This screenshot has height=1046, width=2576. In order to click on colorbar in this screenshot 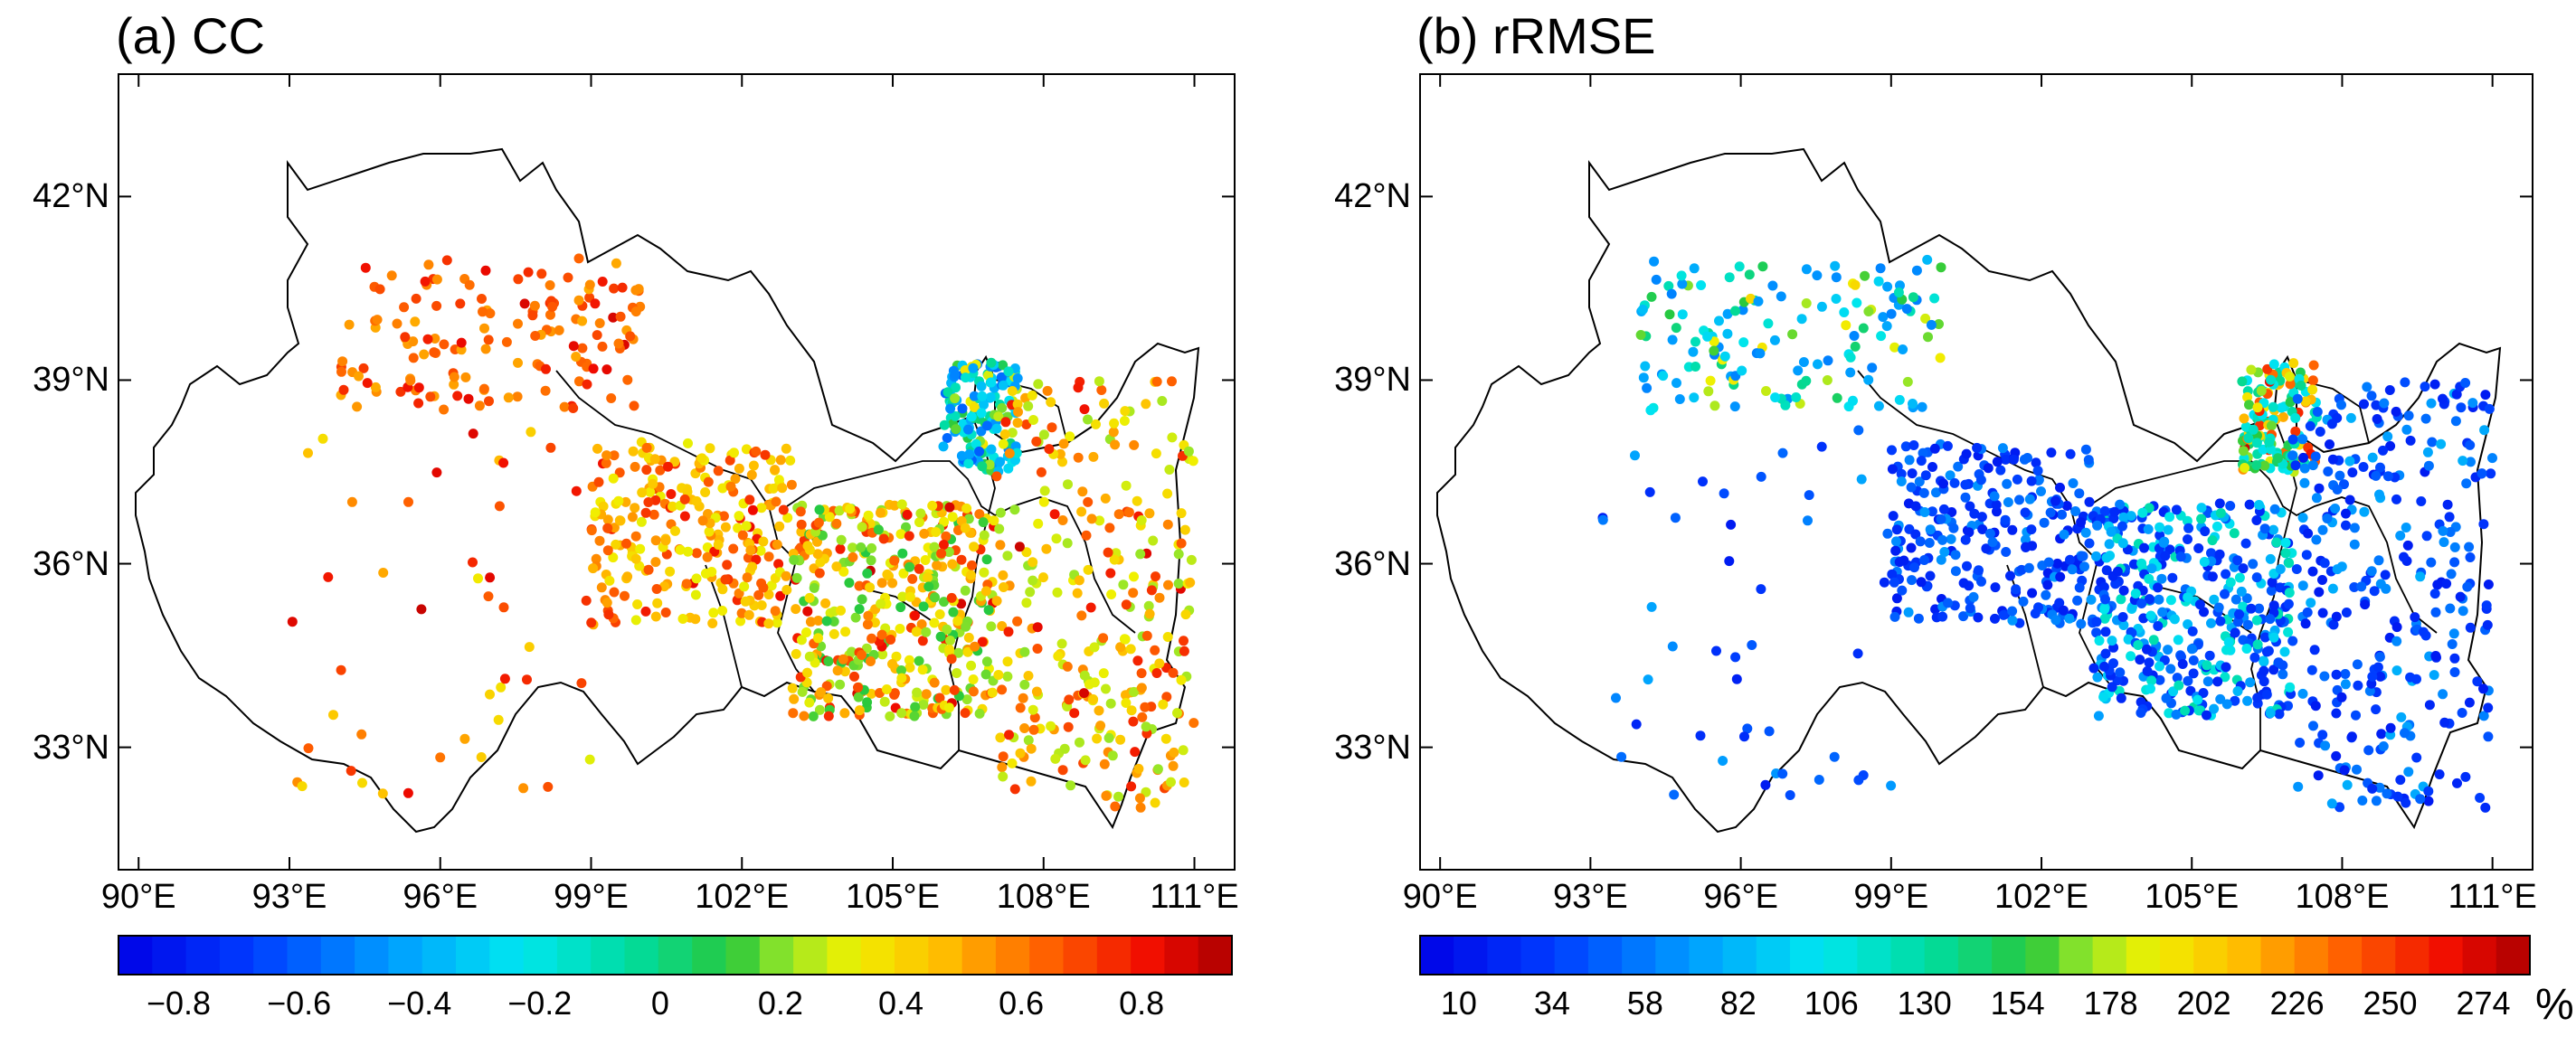, I will do `click(1975, 955)`.